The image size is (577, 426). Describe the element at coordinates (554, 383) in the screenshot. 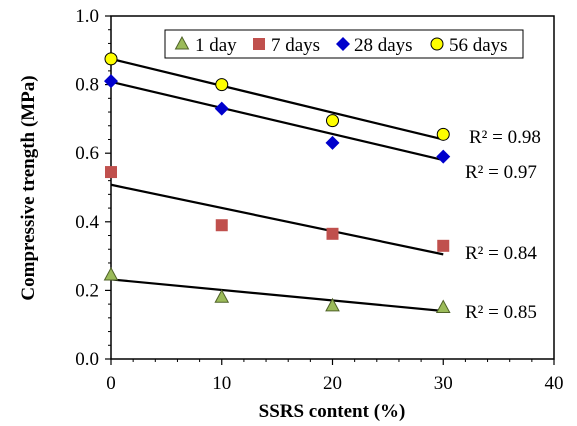

I see `x-tick-label: 40` at that location.